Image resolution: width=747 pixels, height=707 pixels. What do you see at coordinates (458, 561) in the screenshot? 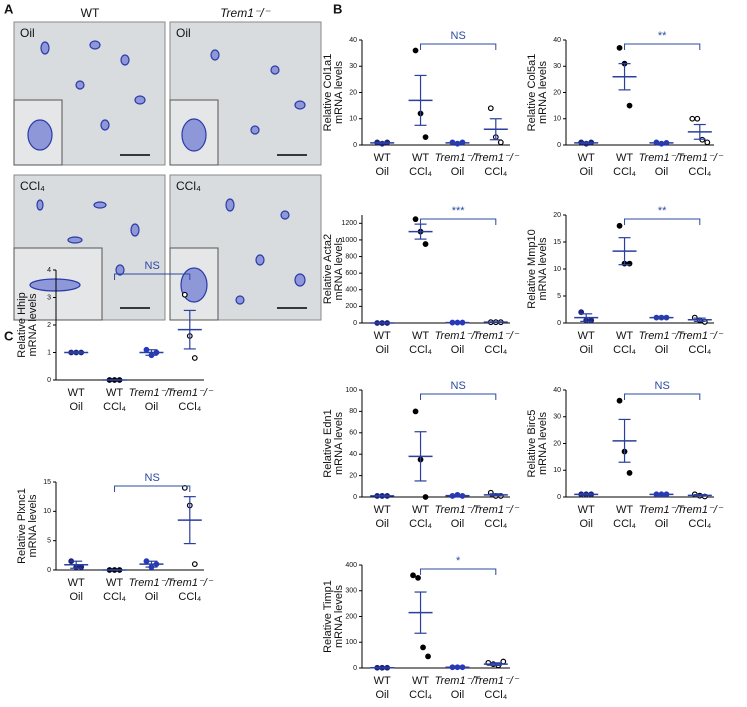
I see `significance-label: *` at bounding box center [458, 561].